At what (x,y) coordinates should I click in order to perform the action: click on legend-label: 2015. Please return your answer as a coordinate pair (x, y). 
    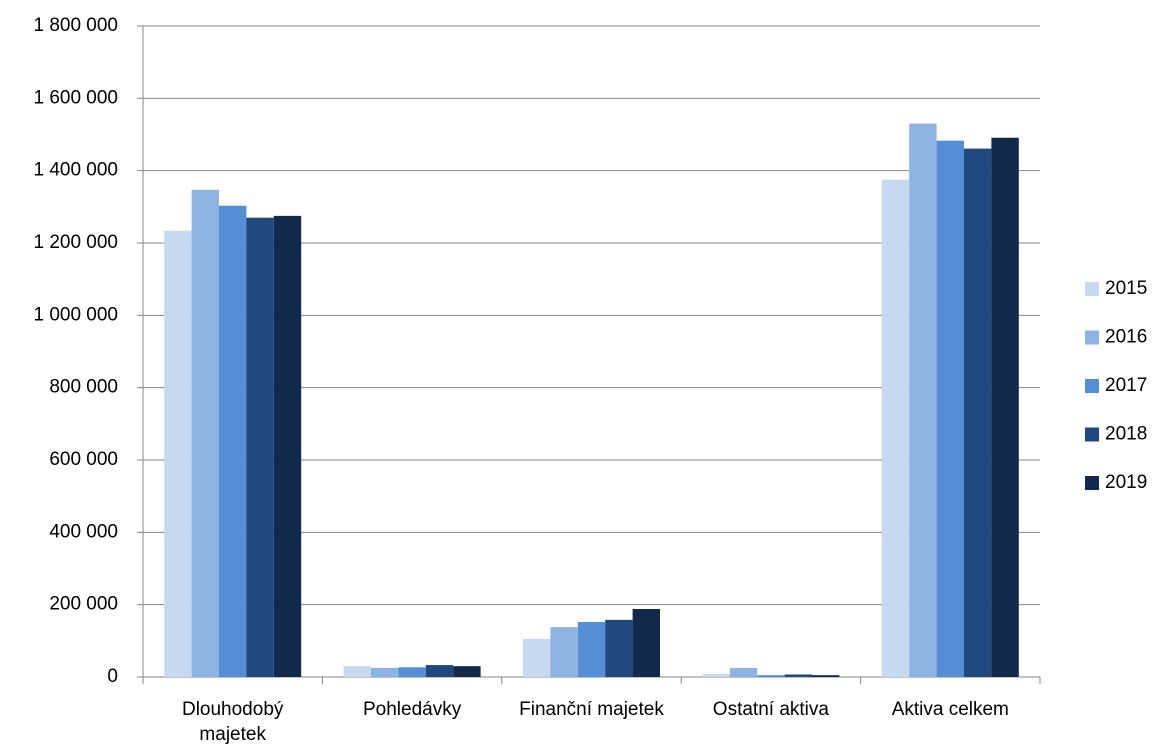
    Looking at the image, I should click on (1126, 288).